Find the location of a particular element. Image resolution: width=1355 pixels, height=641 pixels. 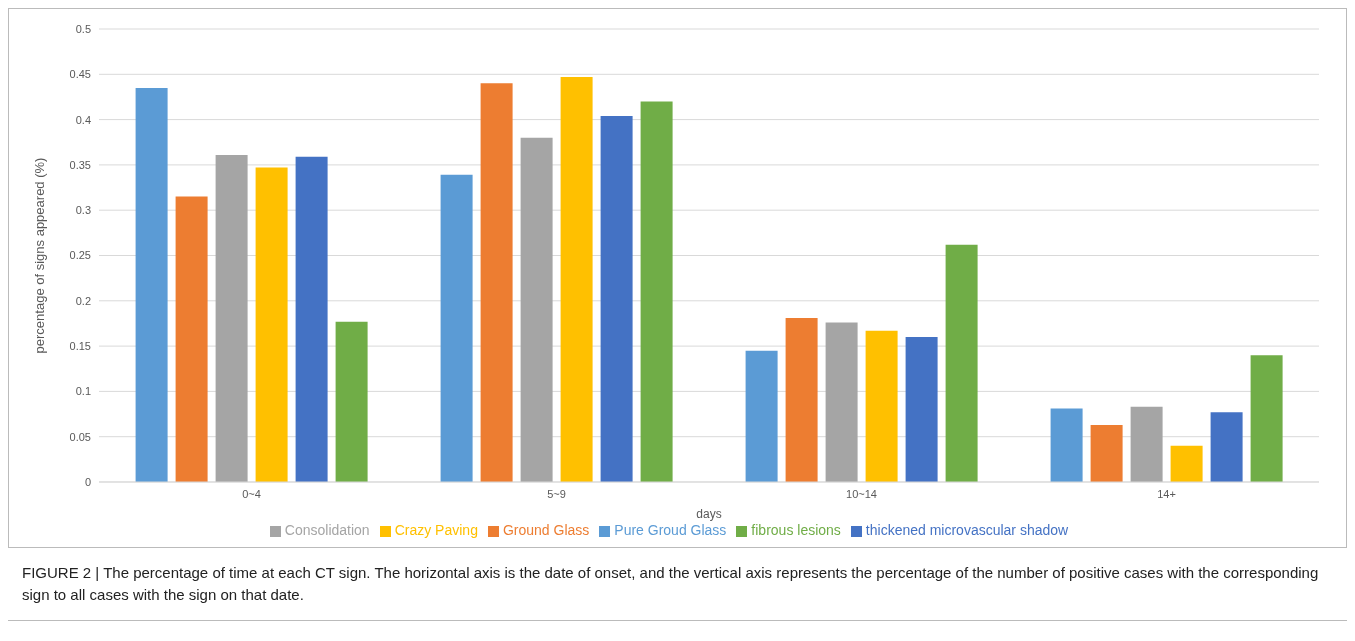

legend-label: thickened microvascular shadow is located at coordinates (967, 530).